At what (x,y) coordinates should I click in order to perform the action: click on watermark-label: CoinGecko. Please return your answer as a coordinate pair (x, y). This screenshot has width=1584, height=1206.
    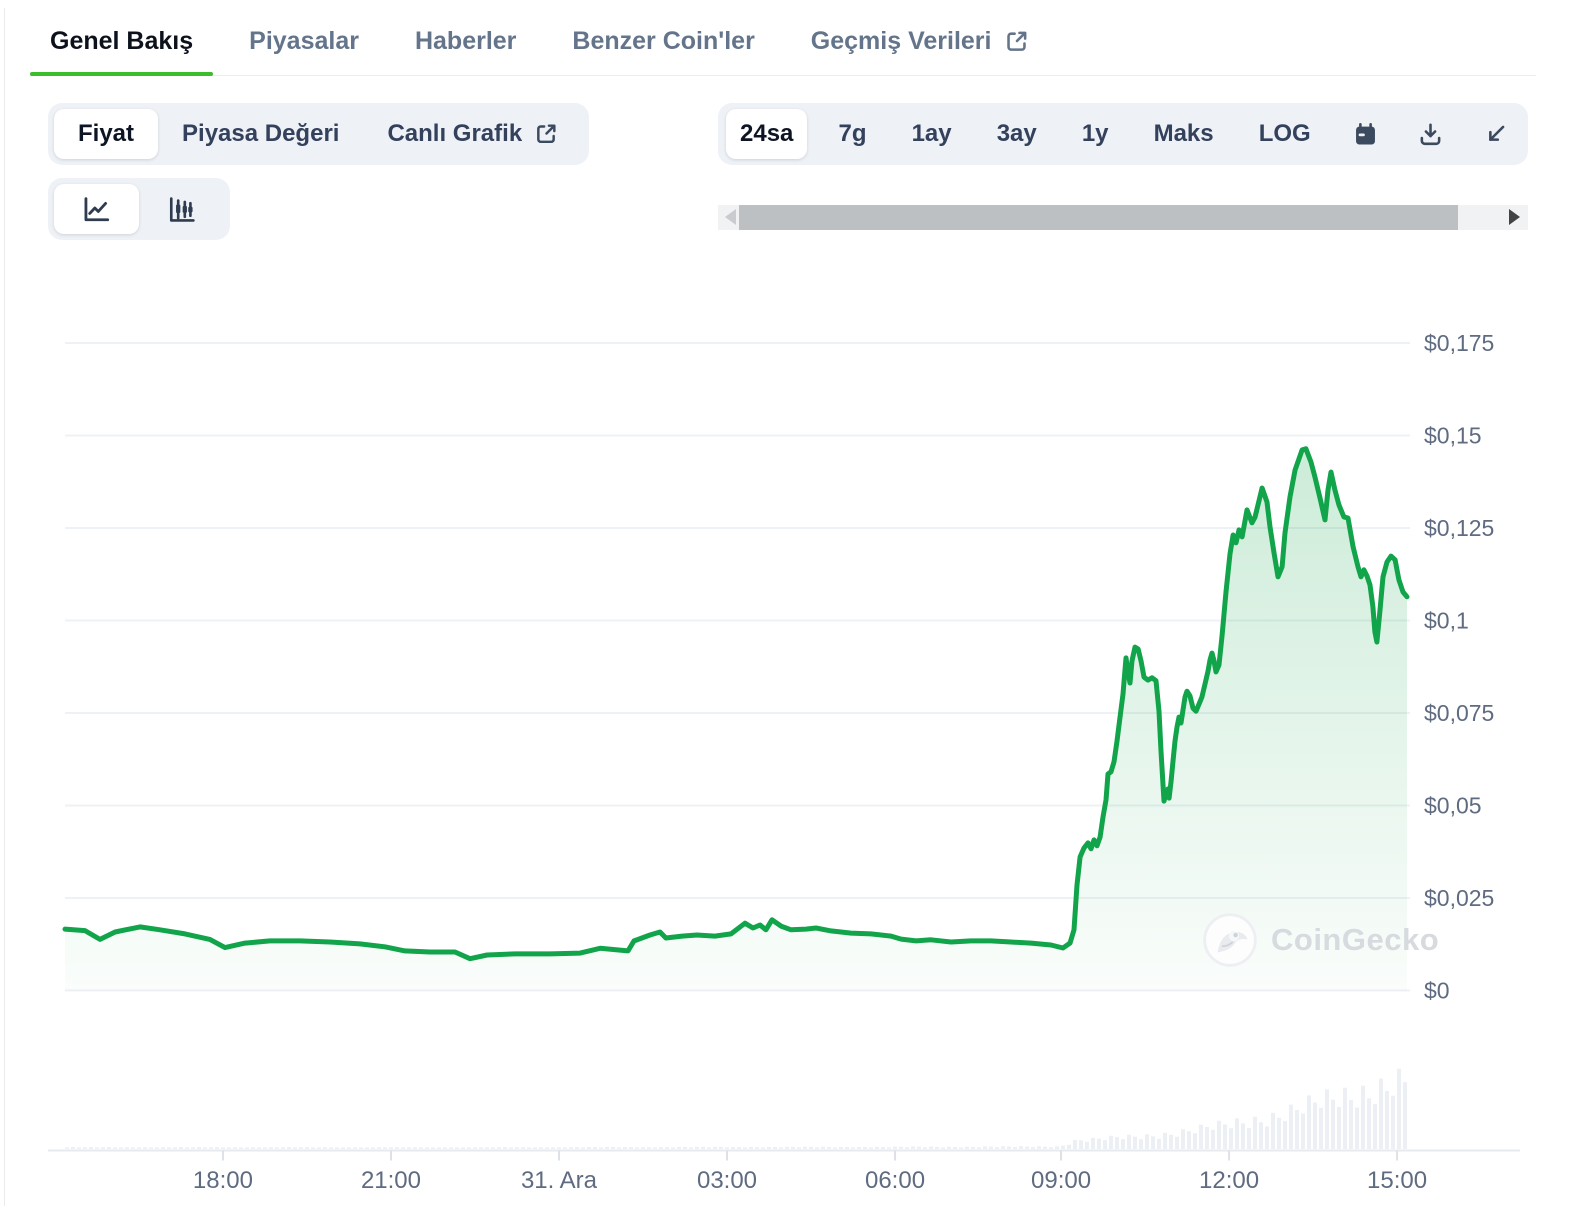
    Looking at the image, I should click on (1355, 939).